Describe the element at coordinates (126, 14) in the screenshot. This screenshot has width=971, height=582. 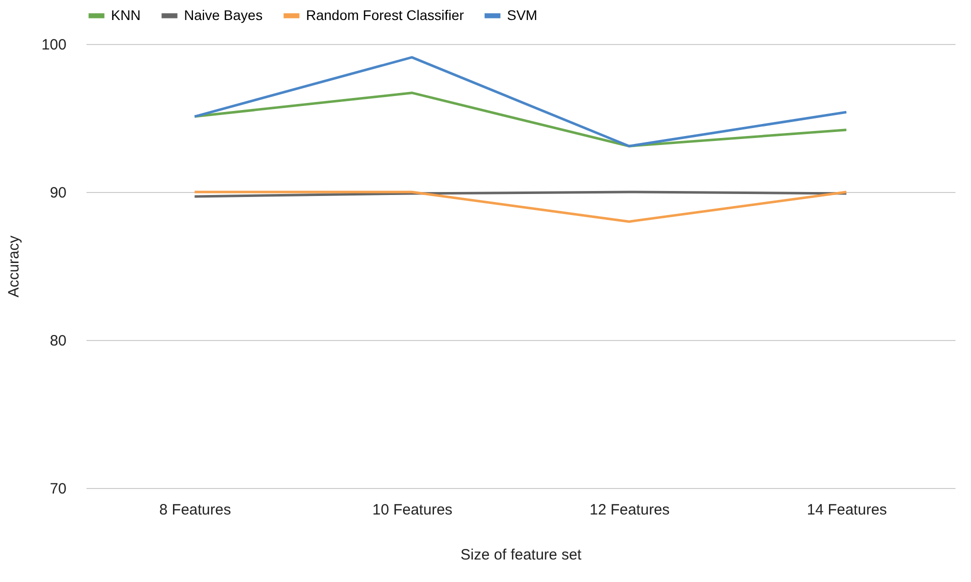
I see `legend-label: KNN` at that location.